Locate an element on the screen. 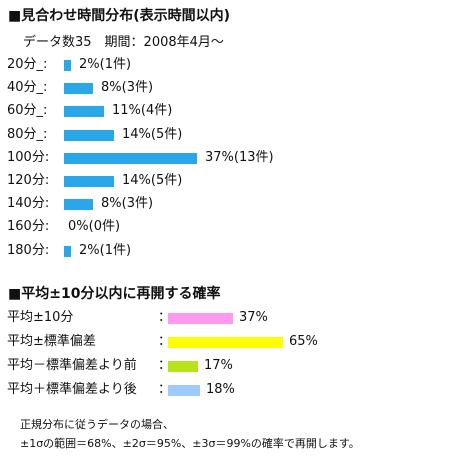  distribution-value-label: 37%(13件) is located at coordinates (239, 157).